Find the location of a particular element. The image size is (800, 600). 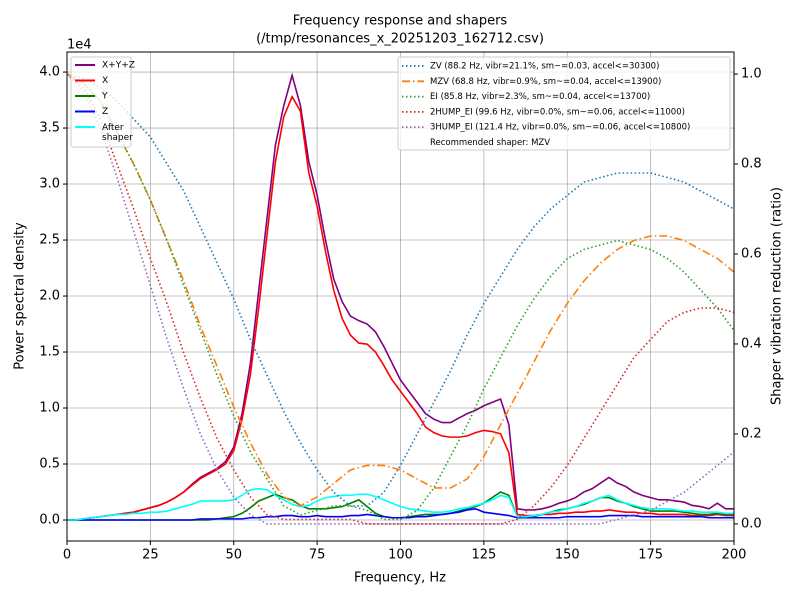

chart-title: Frequency response and shapers is located at coordinates (400, 21).